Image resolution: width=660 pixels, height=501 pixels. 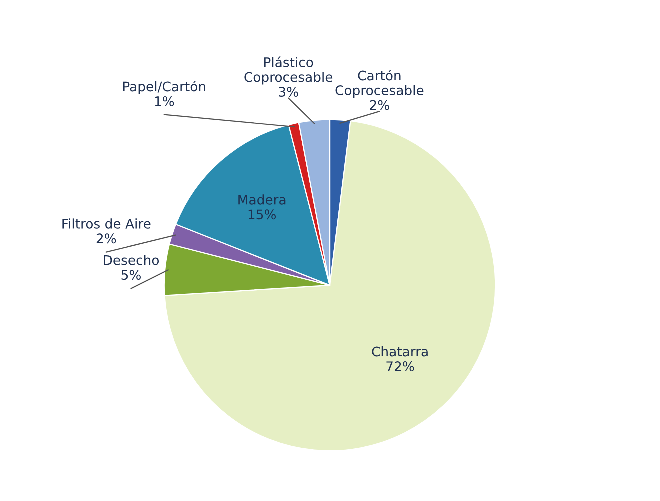 I want to click on data-label: 15%, so click(x=262, y=215).